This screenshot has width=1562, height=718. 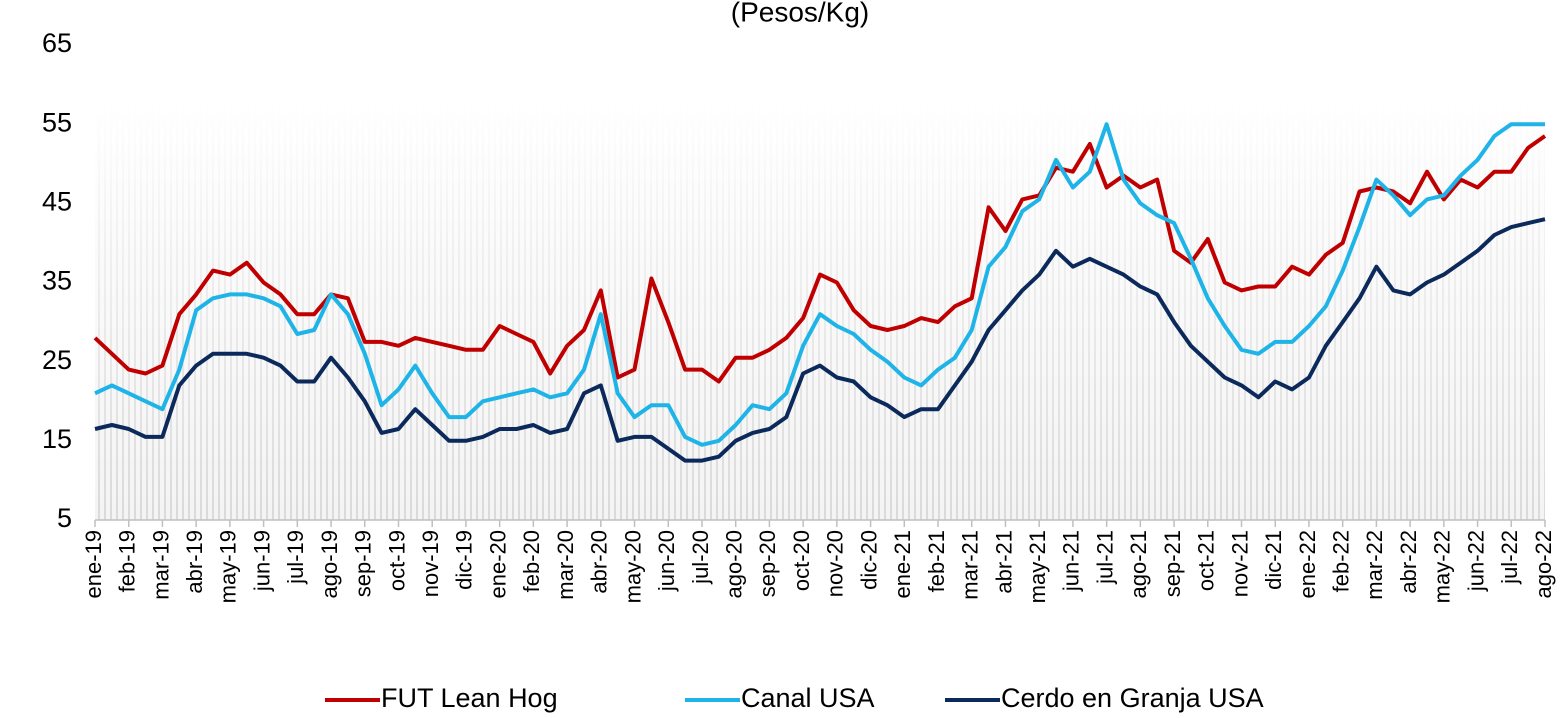 I want to click on x-tick-label: mar-20, so click(x=565, y=565).